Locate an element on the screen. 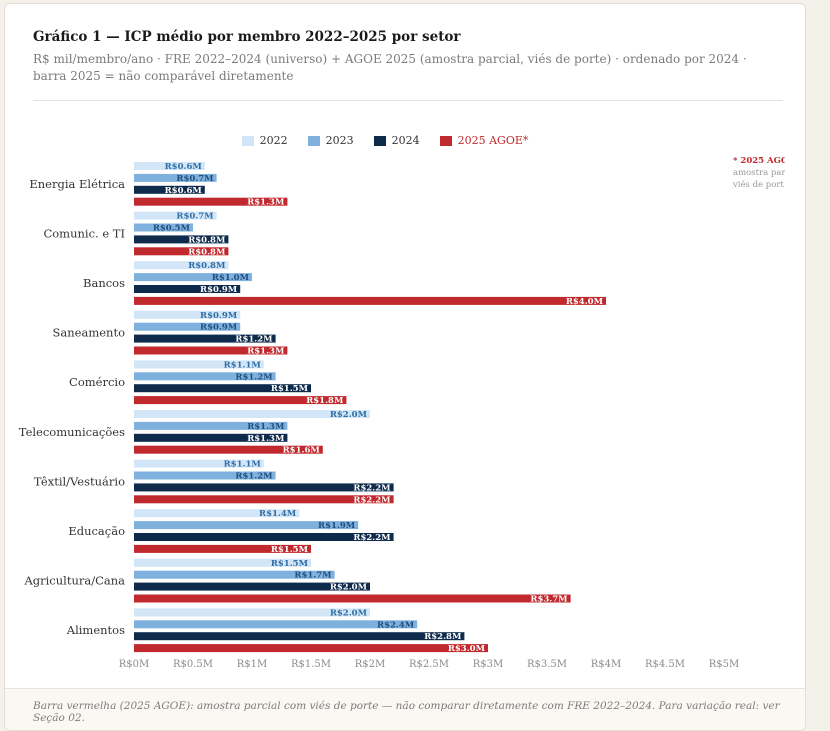 This screenshot has height=731, width=830. data-label-comercio-2024: R$1.5M is located at coordinates (290, 389).